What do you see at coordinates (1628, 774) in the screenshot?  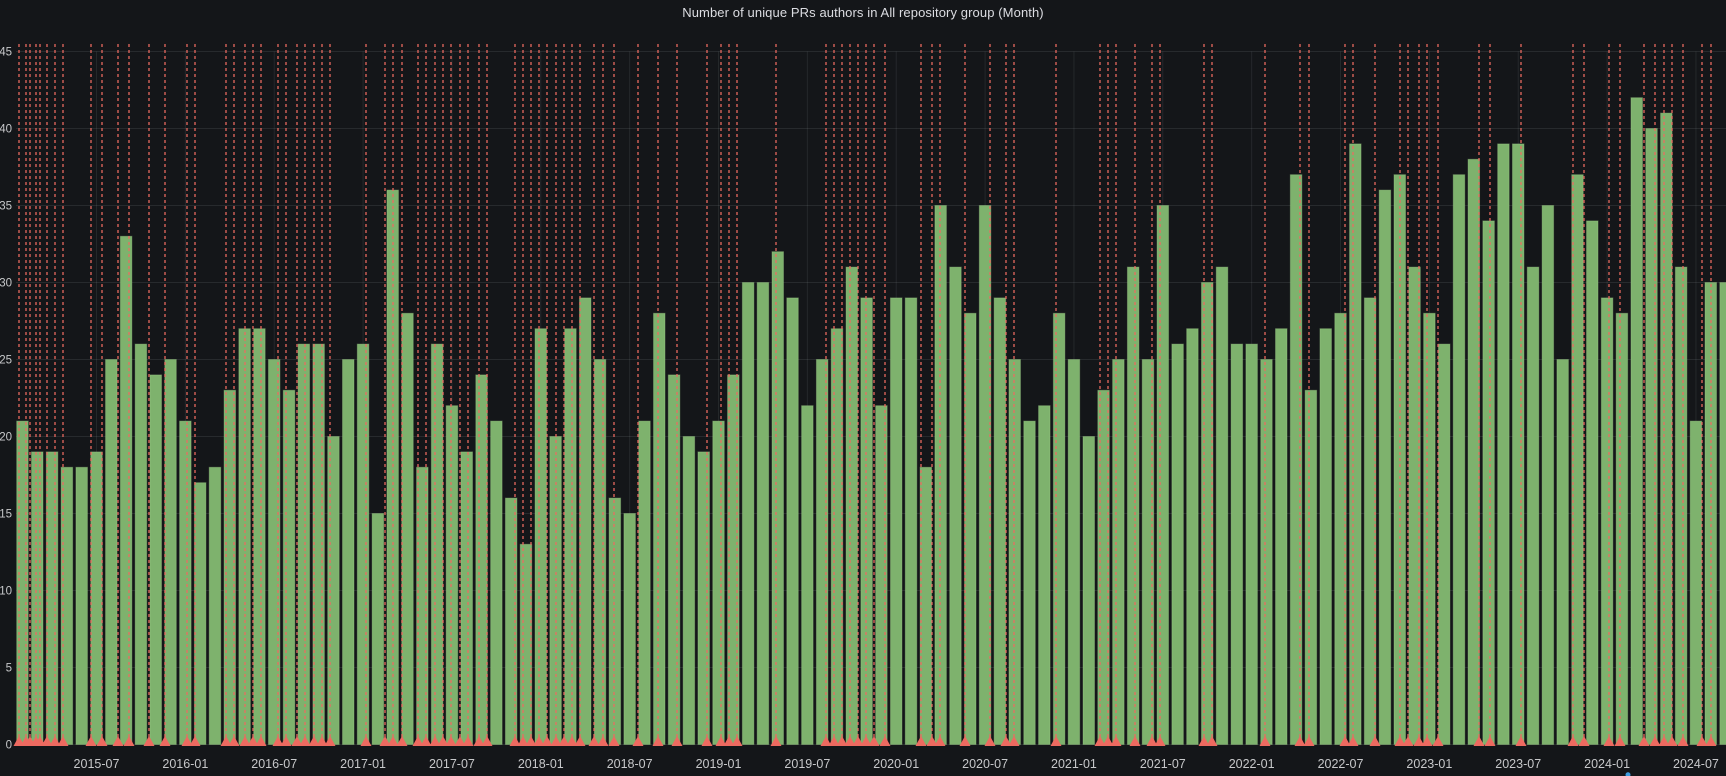 I see `legend-series-dot` at bounding box center [1628, 774].